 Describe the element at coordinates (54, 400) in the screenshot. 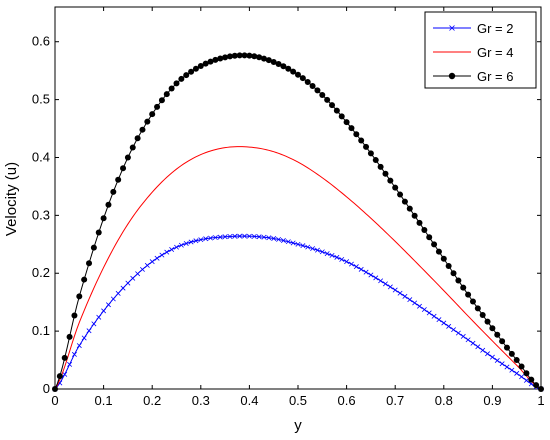

I see `x-tick-label: 0` at that location.